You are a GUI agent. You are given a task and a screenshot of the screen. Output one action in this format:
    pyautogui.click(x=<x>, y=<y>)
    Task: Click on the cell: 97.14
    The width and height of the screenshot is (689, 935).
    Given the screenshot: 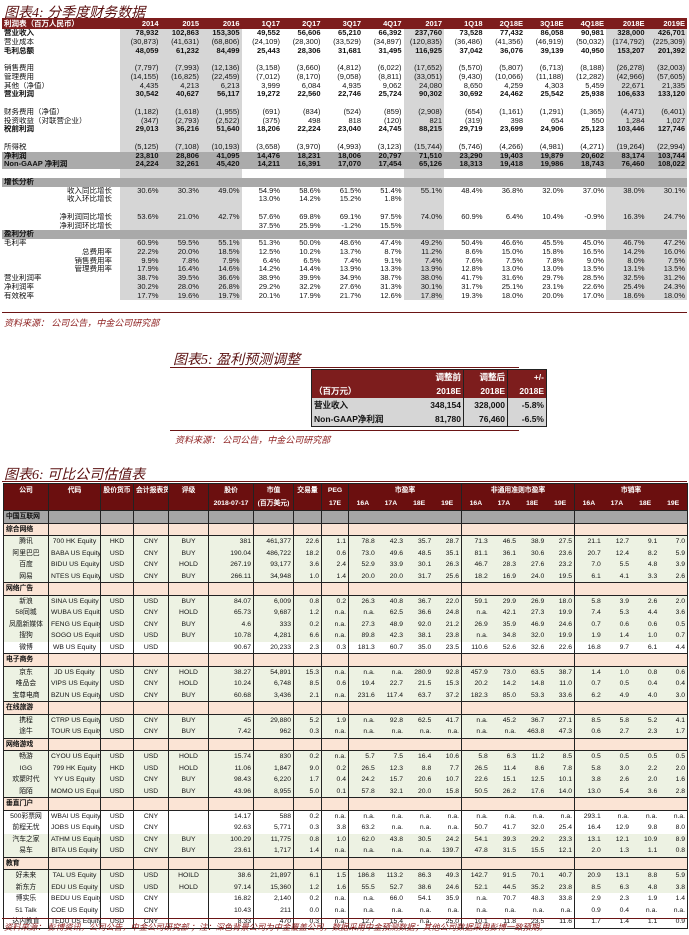 What is the action you would take?
    pyautogui.click(x=231, y=887)
    